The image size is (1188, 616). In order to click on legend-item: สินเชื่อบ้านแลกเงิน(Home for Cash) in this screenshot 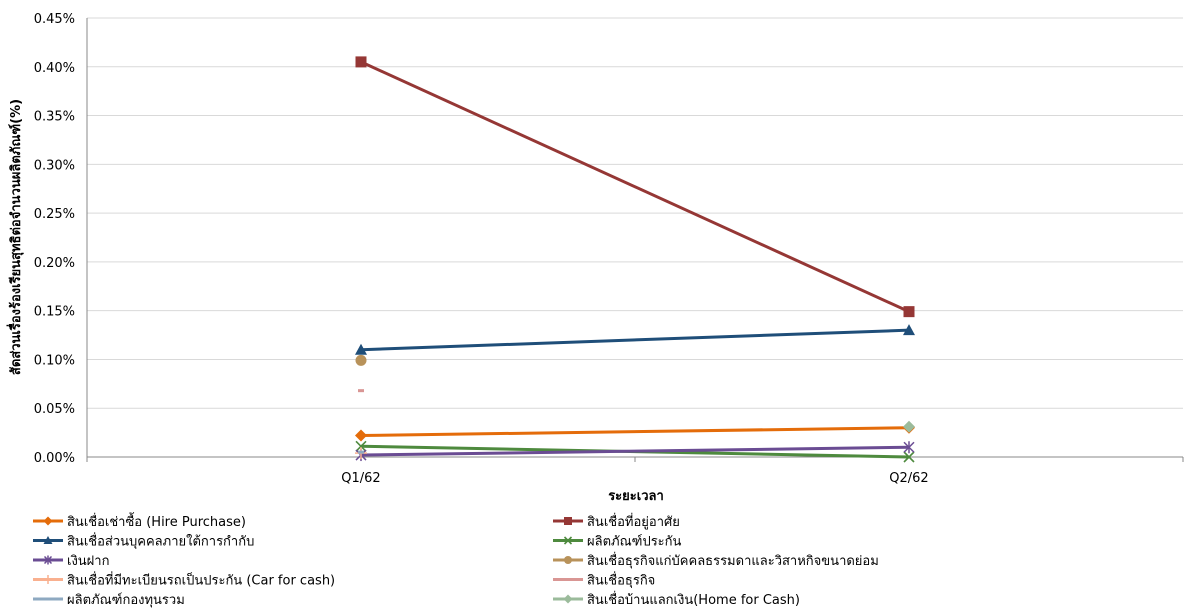, I will do `click(676, 599)`.